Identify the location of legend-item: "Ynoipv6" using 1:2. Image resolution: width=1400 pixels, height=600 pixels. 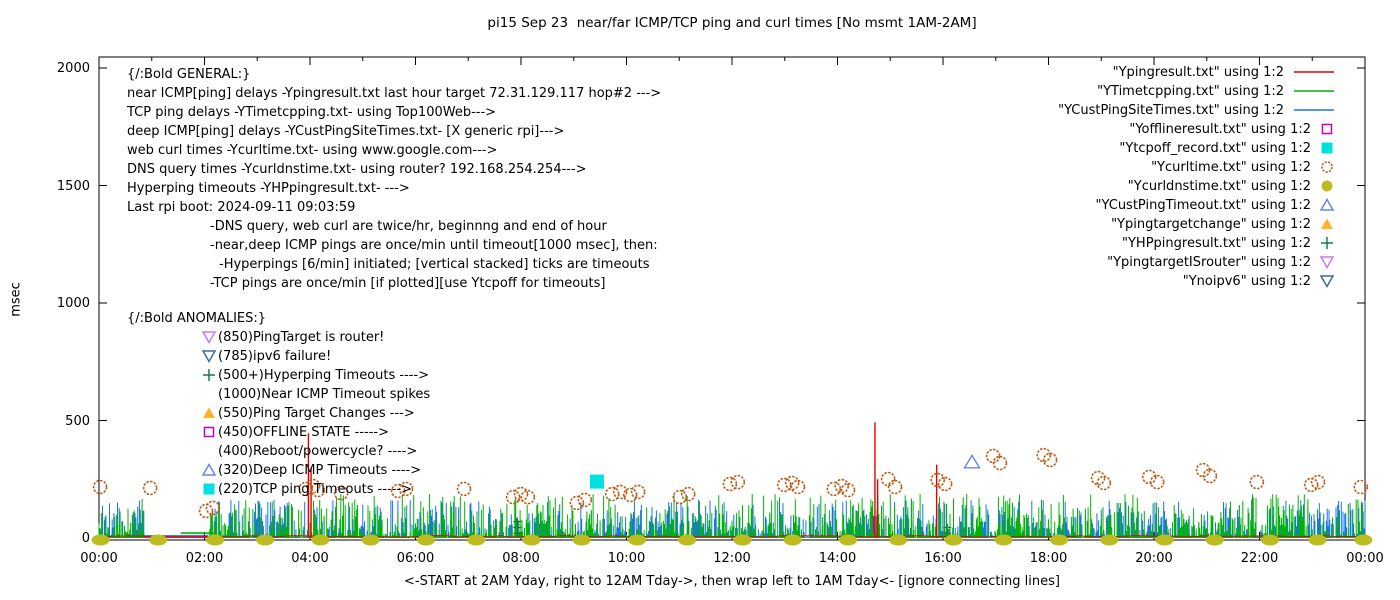
(1259, 281).